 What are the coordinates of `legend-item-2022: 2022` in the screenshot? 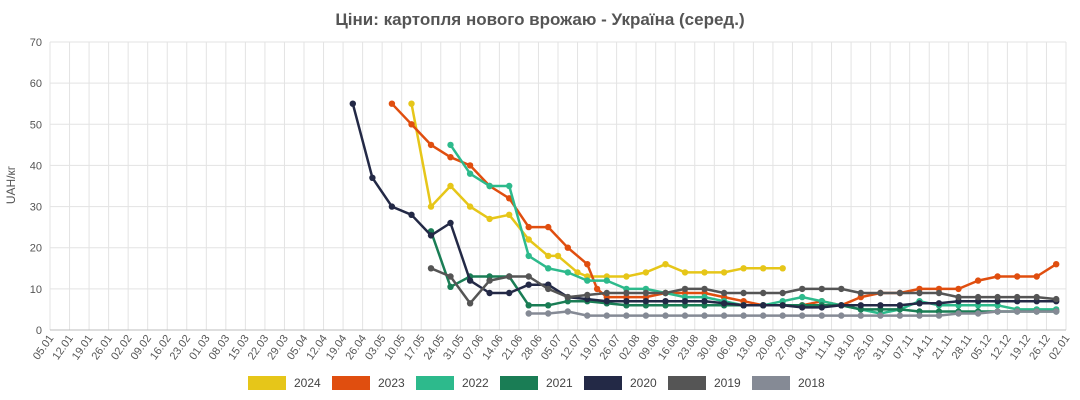 It's located at (452, 383).